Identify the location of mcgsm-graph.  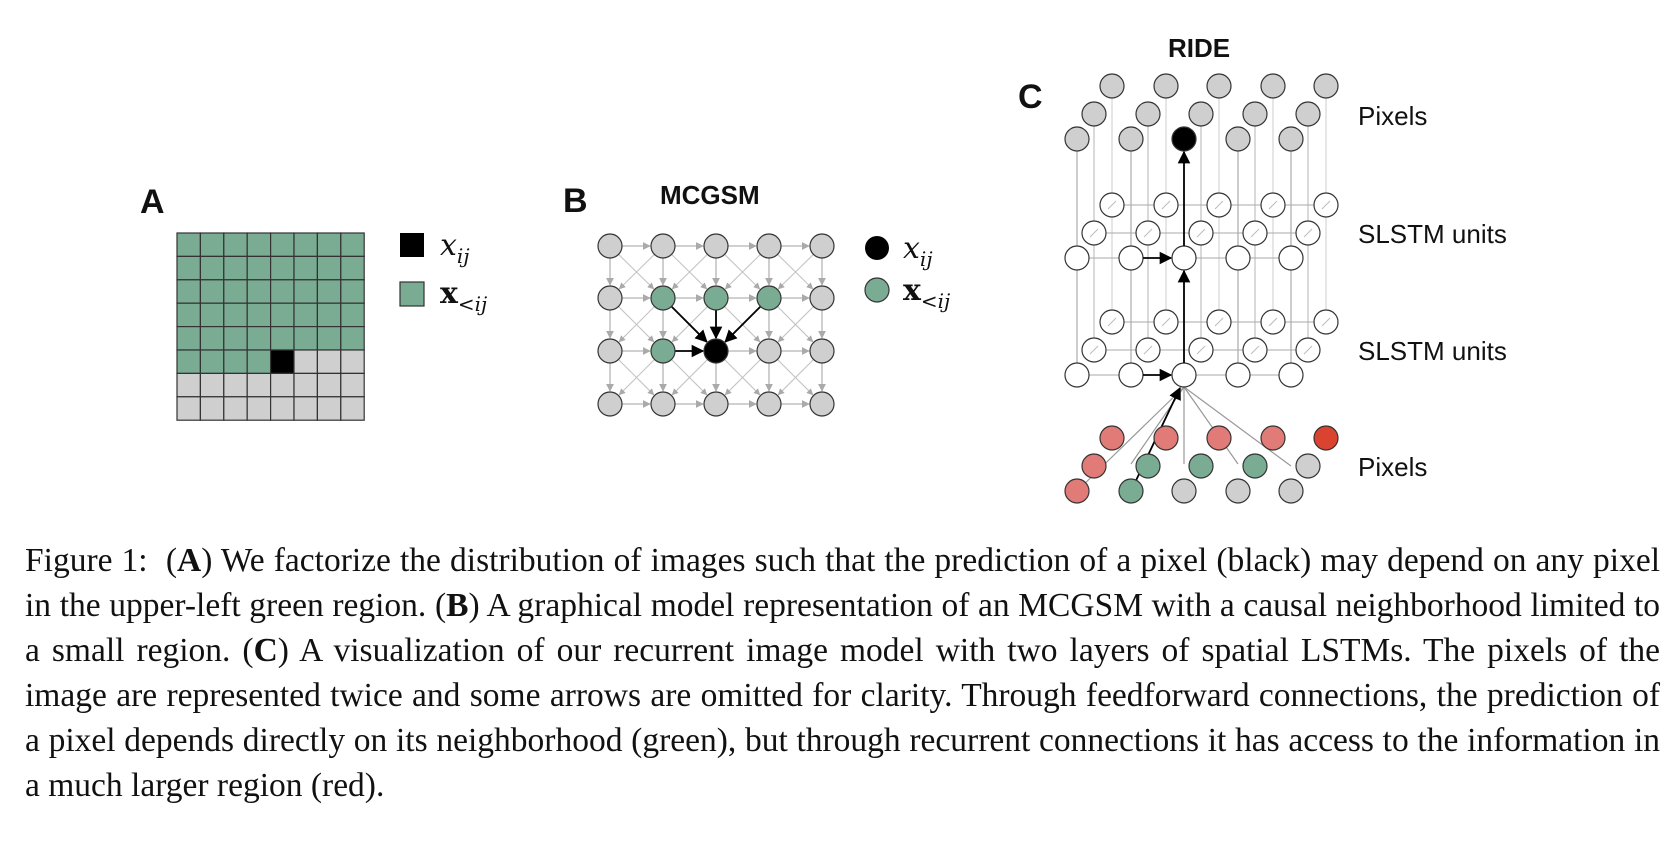
(716, 325).